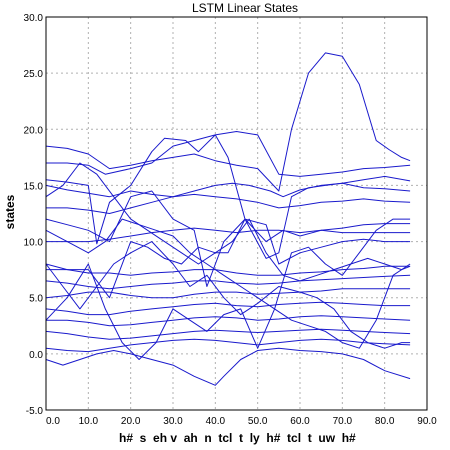  Describe the element at coordinates (35, 411) in the screenshot. I see `y-tick-label: -5.0` at that location.